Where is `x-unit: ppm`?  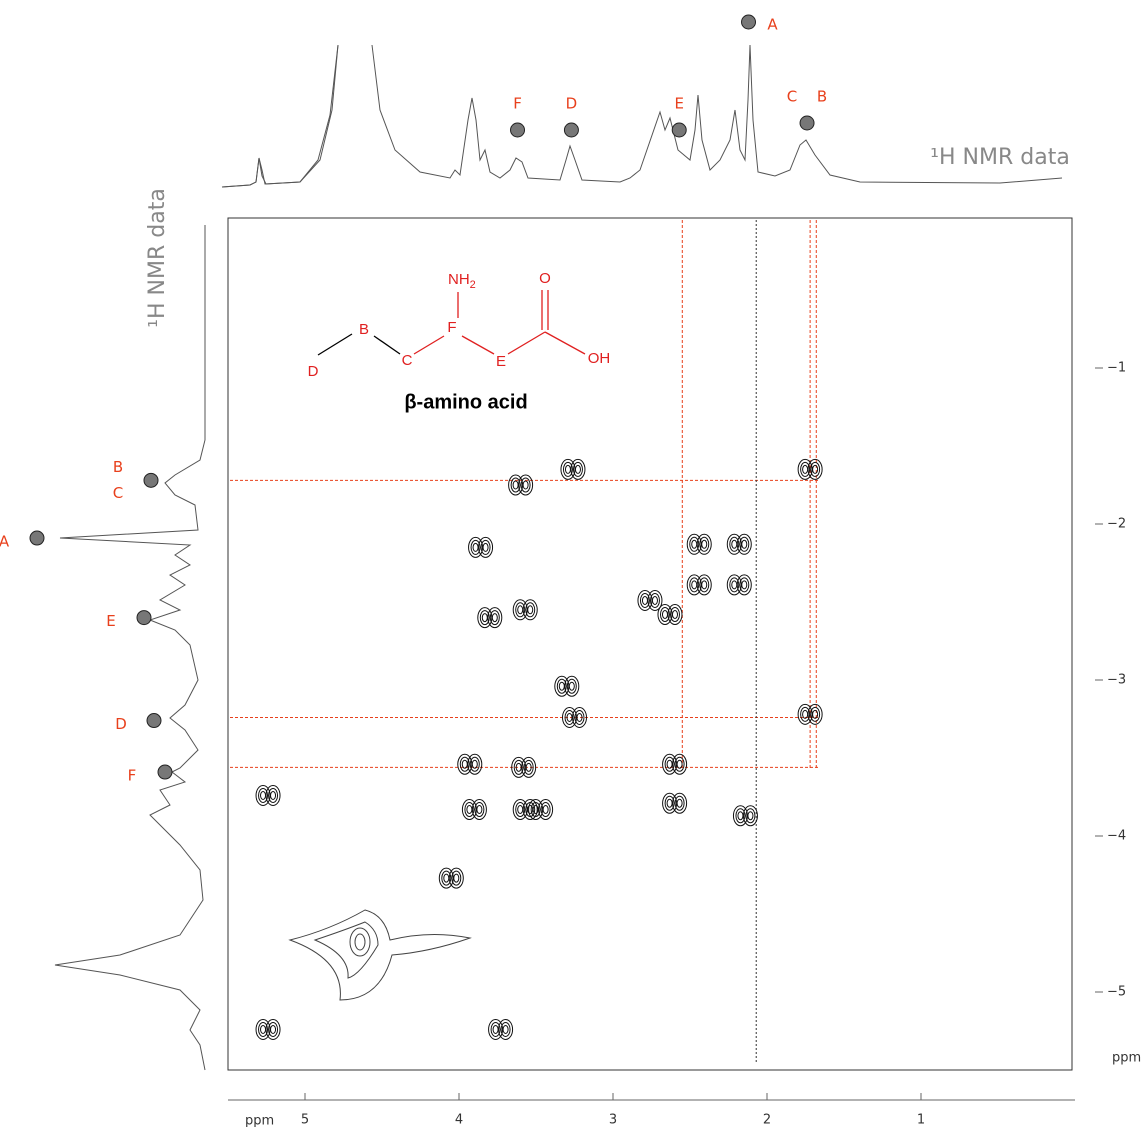
x-unit: ppm is located at coordinates (259, 1120).